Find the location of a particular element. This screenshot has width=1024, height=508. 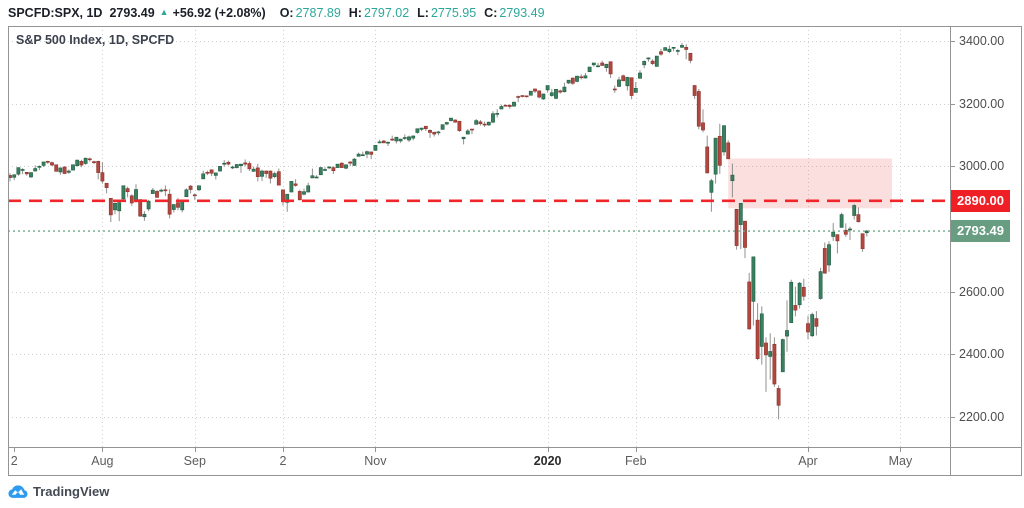

tradingview-cloud-icon is located at coordinates (18, 491).